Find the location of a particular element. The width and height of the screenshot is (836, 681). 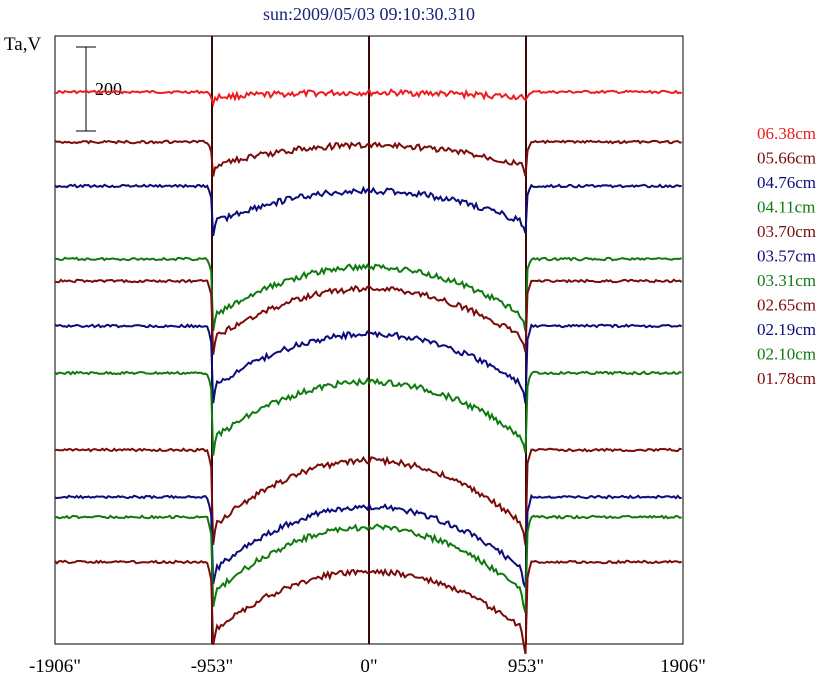

legend-entry: 03.70cm is located at coordinates (786, 231).